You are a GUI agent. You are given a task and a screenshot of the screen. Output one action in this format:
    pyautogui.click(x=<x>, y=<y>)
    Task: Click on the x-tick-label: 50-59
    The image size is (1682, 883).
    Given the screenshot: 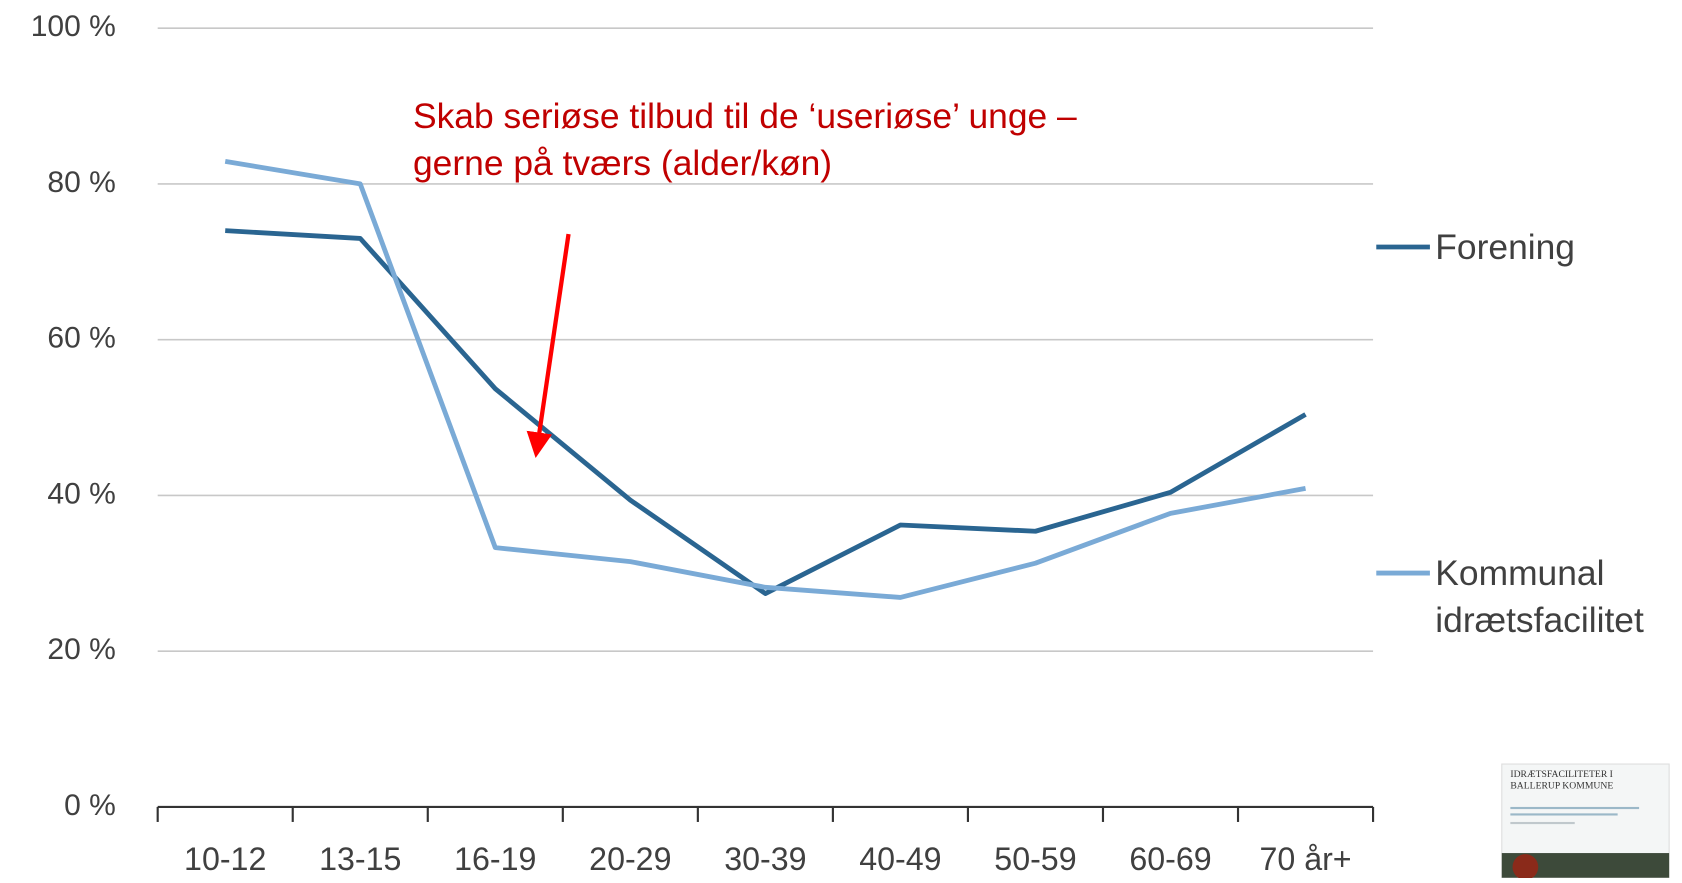 What is the action you would take?
    pyautogui.click(x=1035, y=859)
    